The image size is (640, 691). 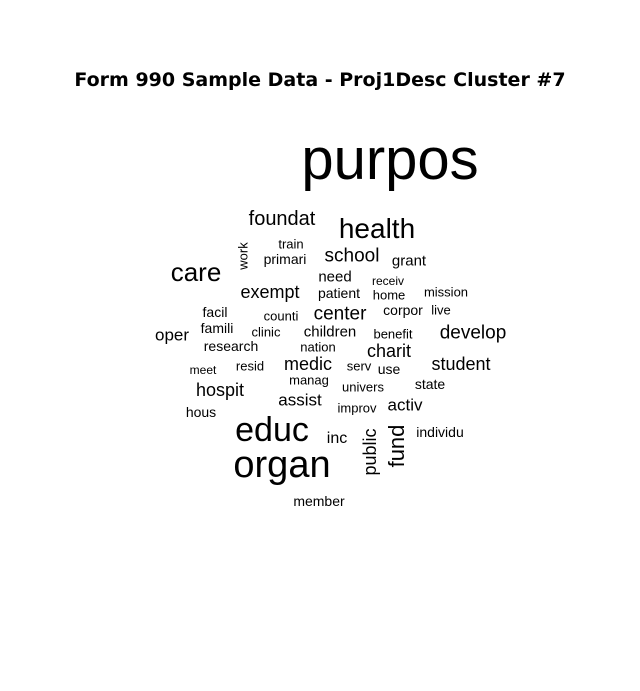 I want to click on word-need: need, so click(x=335, y=277).